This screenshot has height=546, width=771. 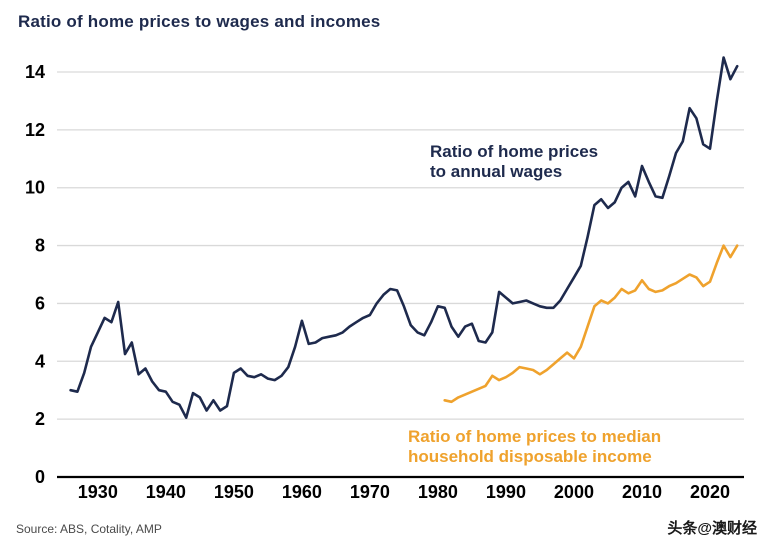 What do you see at coordinates (35, 72) in the screenshot?
I see `y-tick-label: 14` at bounding box center [35, 72].